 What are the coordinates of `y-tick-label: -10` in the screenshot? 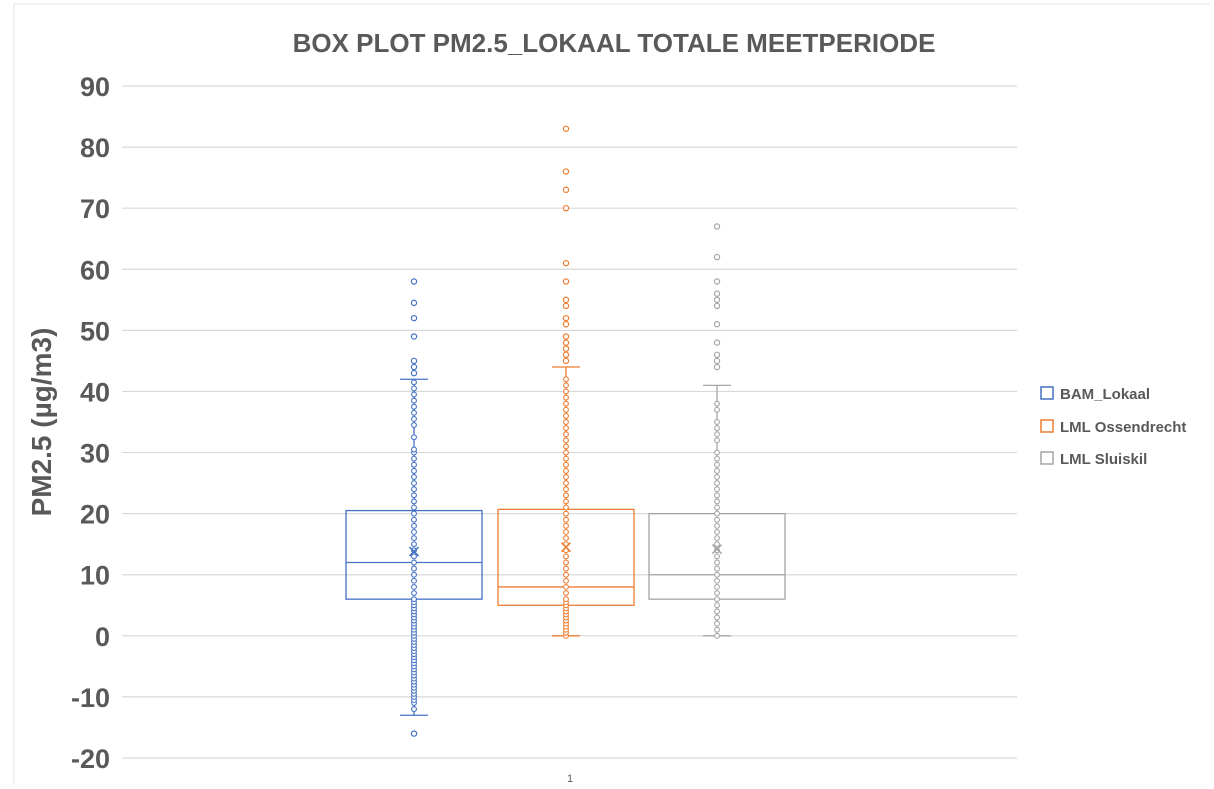 It's located at (90, 698).